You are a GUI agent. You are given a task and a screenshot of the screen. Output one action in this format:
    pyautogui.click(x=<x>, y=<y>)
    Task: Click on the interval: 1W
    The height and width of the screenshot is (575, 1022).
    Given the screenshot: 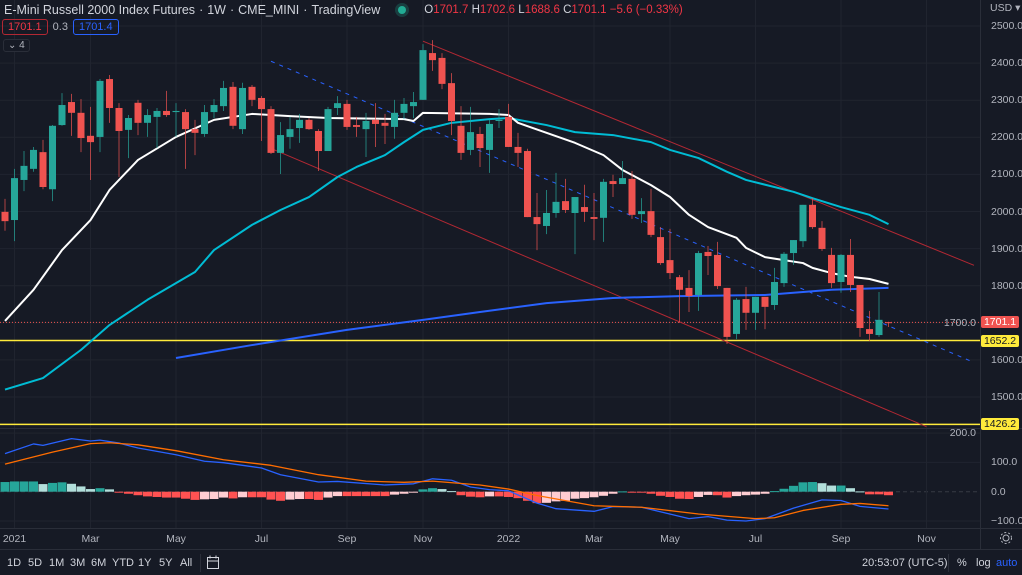 What is the action you would take?
    pyautogui.click(x=216, y=10)
    